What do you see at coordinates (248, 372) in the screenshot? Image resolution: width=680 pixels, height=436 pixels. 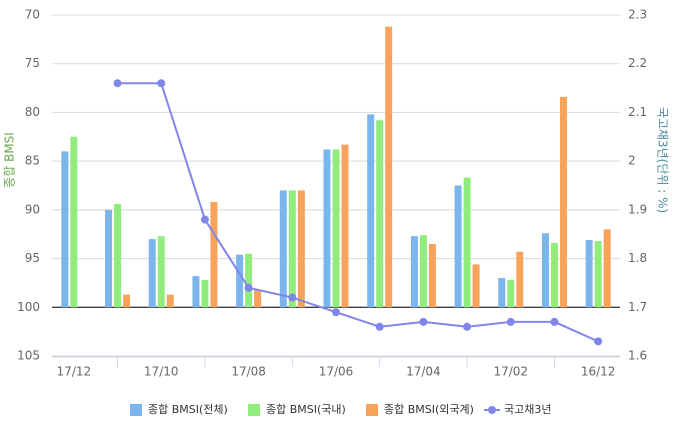 I see `x-tick-label: 17/08` at bounding box center [248, 372].